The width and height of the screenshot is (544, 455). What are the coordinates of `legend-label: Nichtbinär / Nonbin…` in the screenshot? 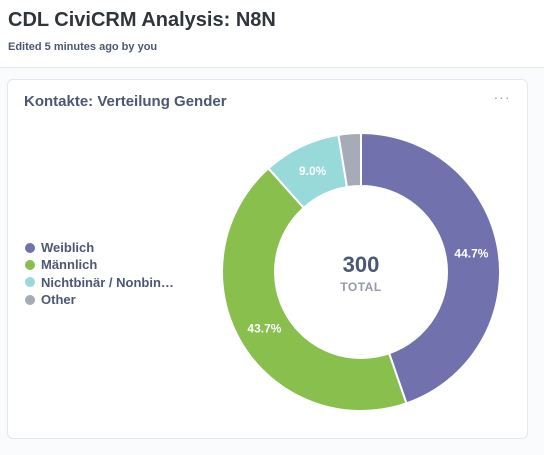 It's located at (107, 282).